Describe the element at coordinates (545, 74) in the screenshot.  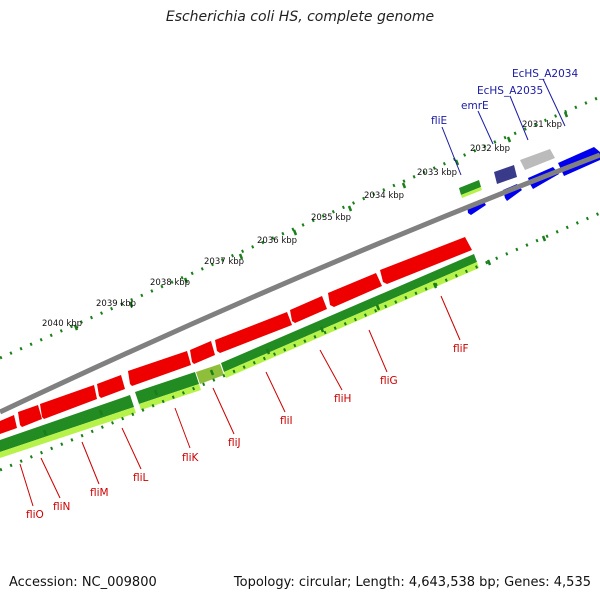
I see `gene-label-EcHS_A2034: EcHS_A2034` at that location.